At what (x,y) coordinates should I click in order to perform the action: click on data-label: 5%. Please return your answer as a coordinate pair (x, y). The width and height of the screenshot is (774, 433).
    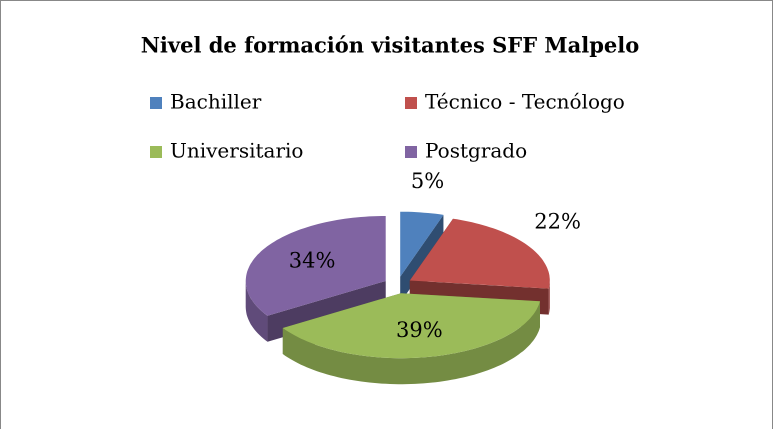
    Looking at the image, I should click on (427, 181).